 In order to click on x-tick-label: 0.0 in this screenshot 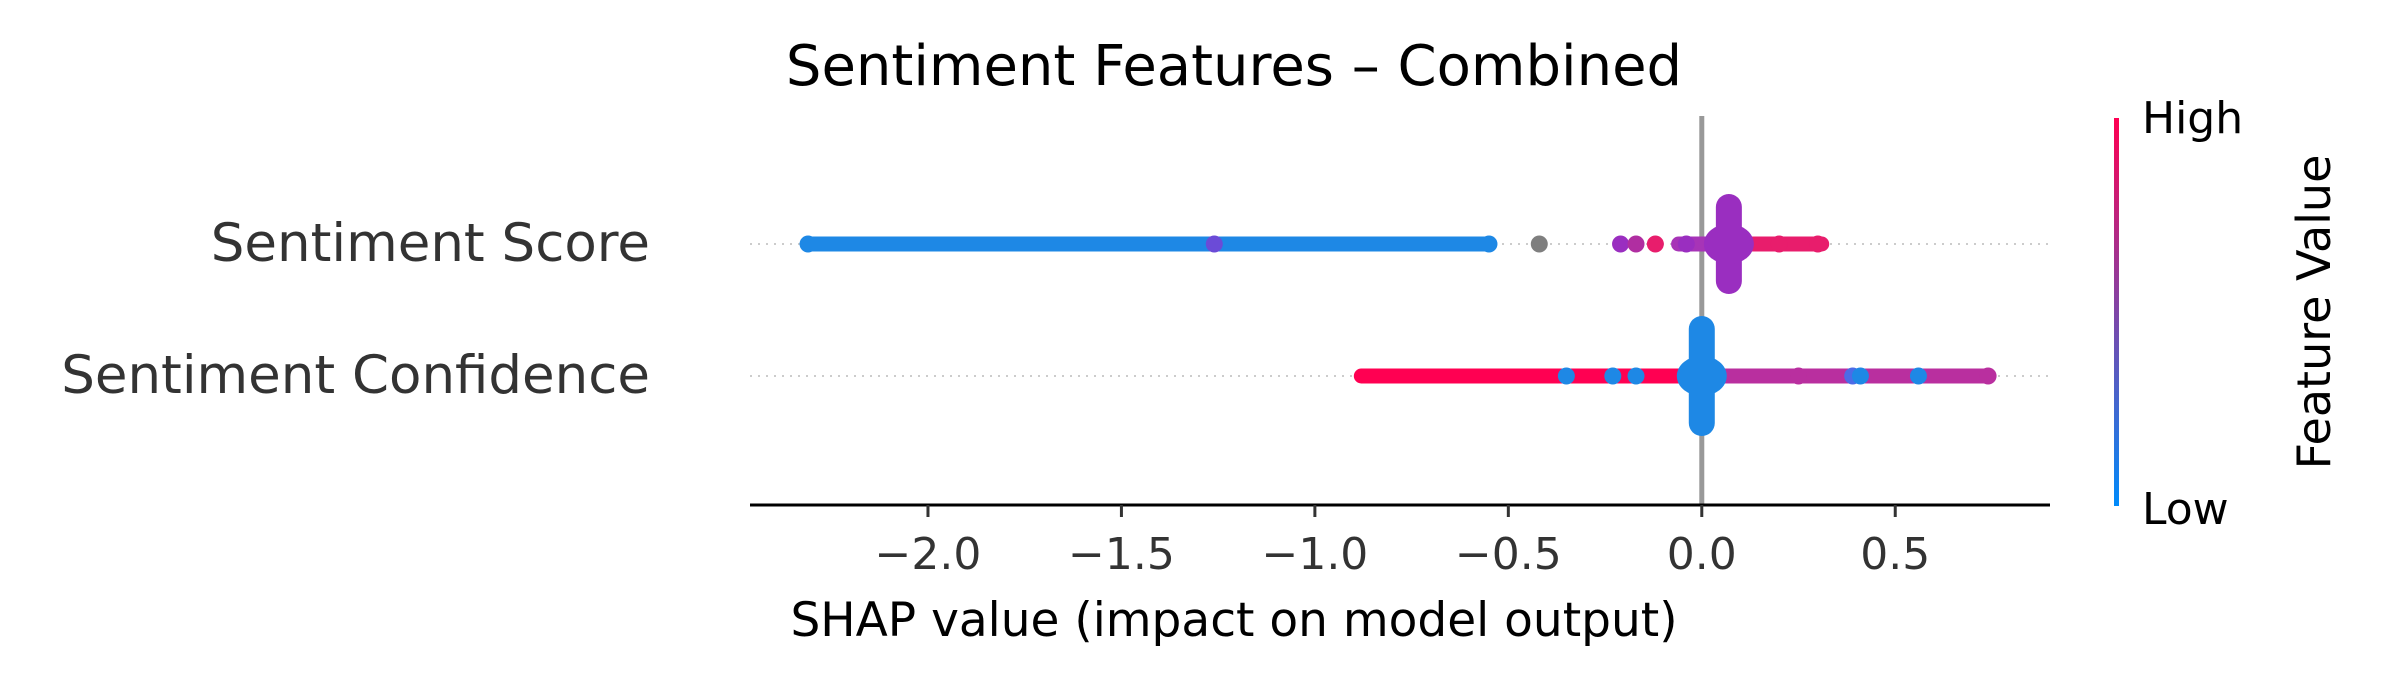, I will do `click(1702, 554)`.